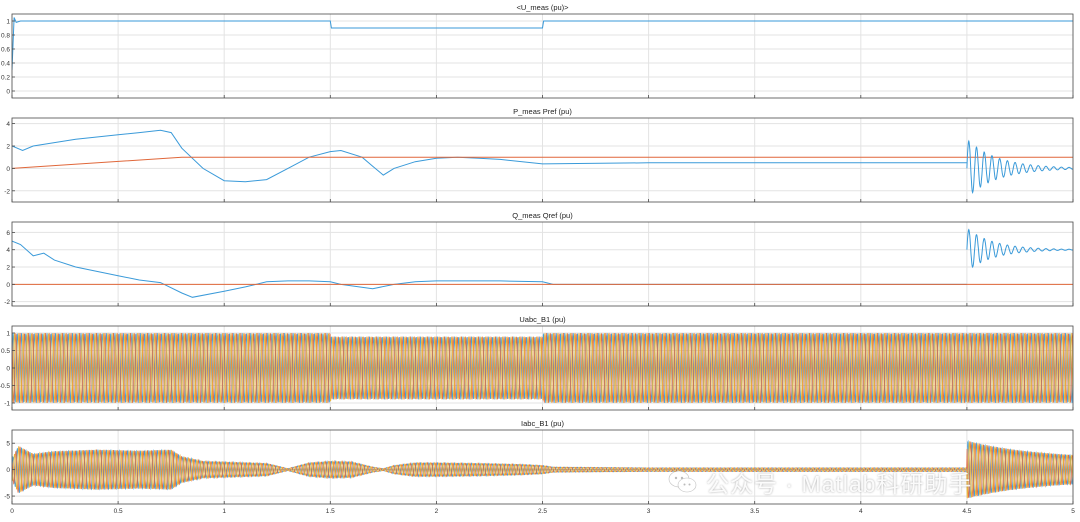  Describe the element at coordinates (542, 7) in the screenshot. I see `plot-title: <U_meas (pu)>` at that location.